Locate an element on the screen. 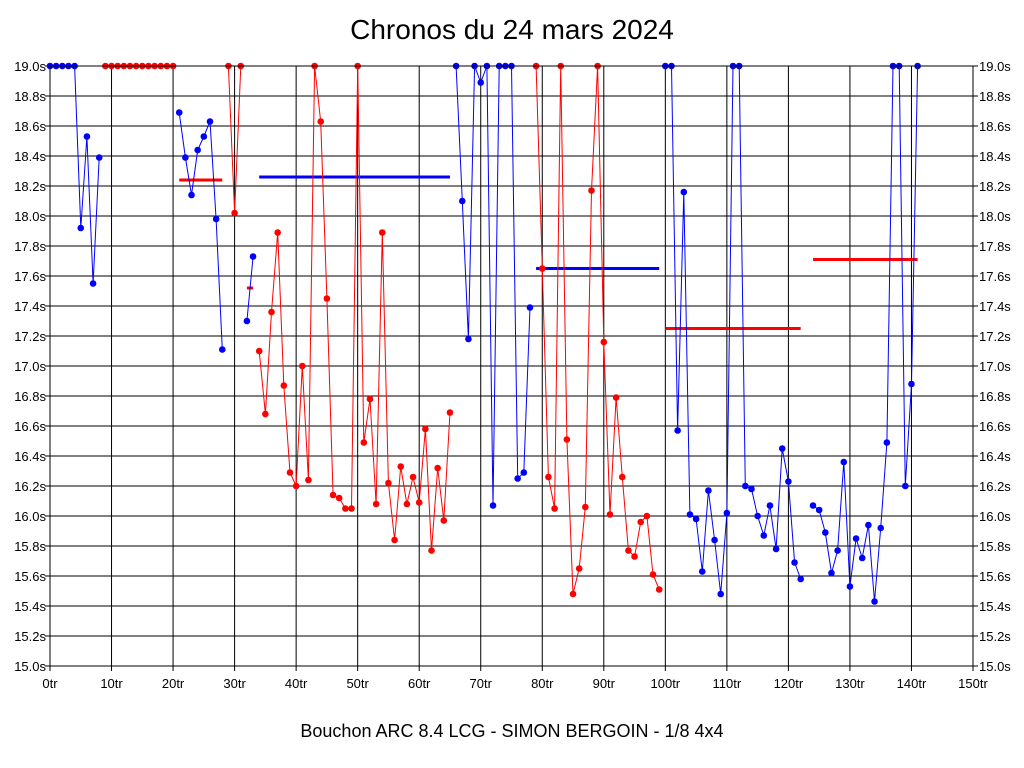 The image size is (1024, 768). y-tick-label: 16.0s is located at coordinates (30, 516).